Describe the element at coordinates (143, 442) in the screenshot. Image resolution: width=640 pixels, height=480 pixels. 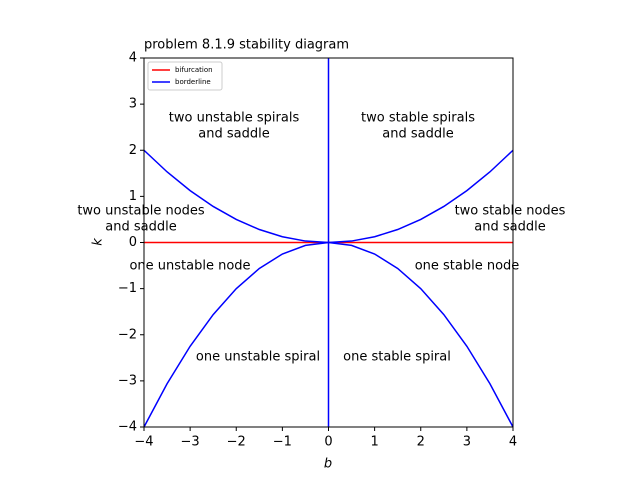
I see `x-tick-label: −4` at that location.